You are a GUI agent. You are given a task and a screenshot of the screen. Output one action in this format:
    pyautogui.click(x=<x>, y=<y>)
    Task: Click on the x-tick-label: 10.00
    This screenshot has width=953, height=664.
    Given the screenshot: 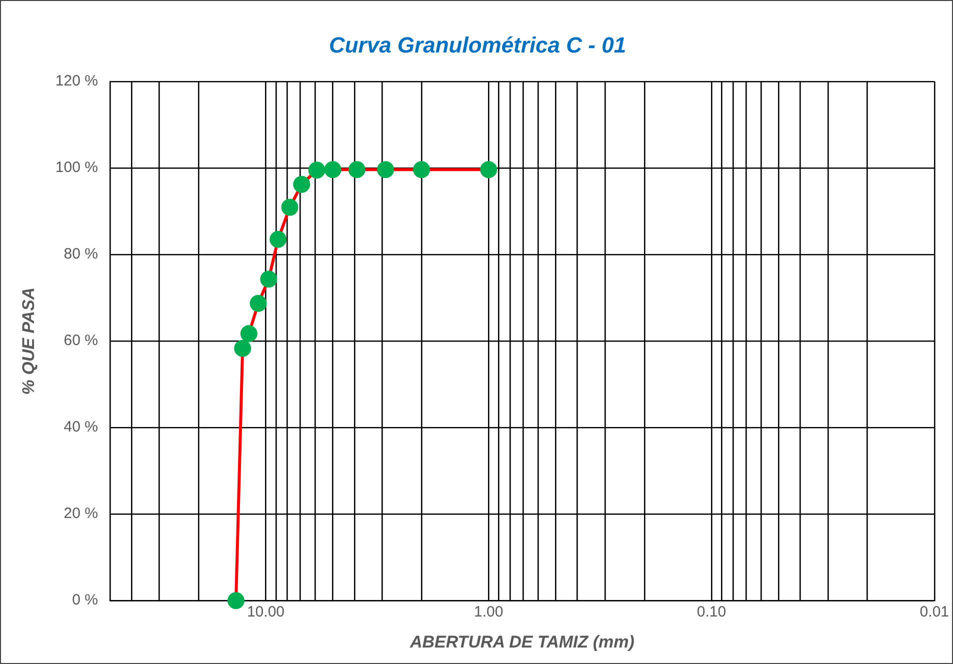 What is the action you would take?
    pyautogui.click(x=265, y=612)
    